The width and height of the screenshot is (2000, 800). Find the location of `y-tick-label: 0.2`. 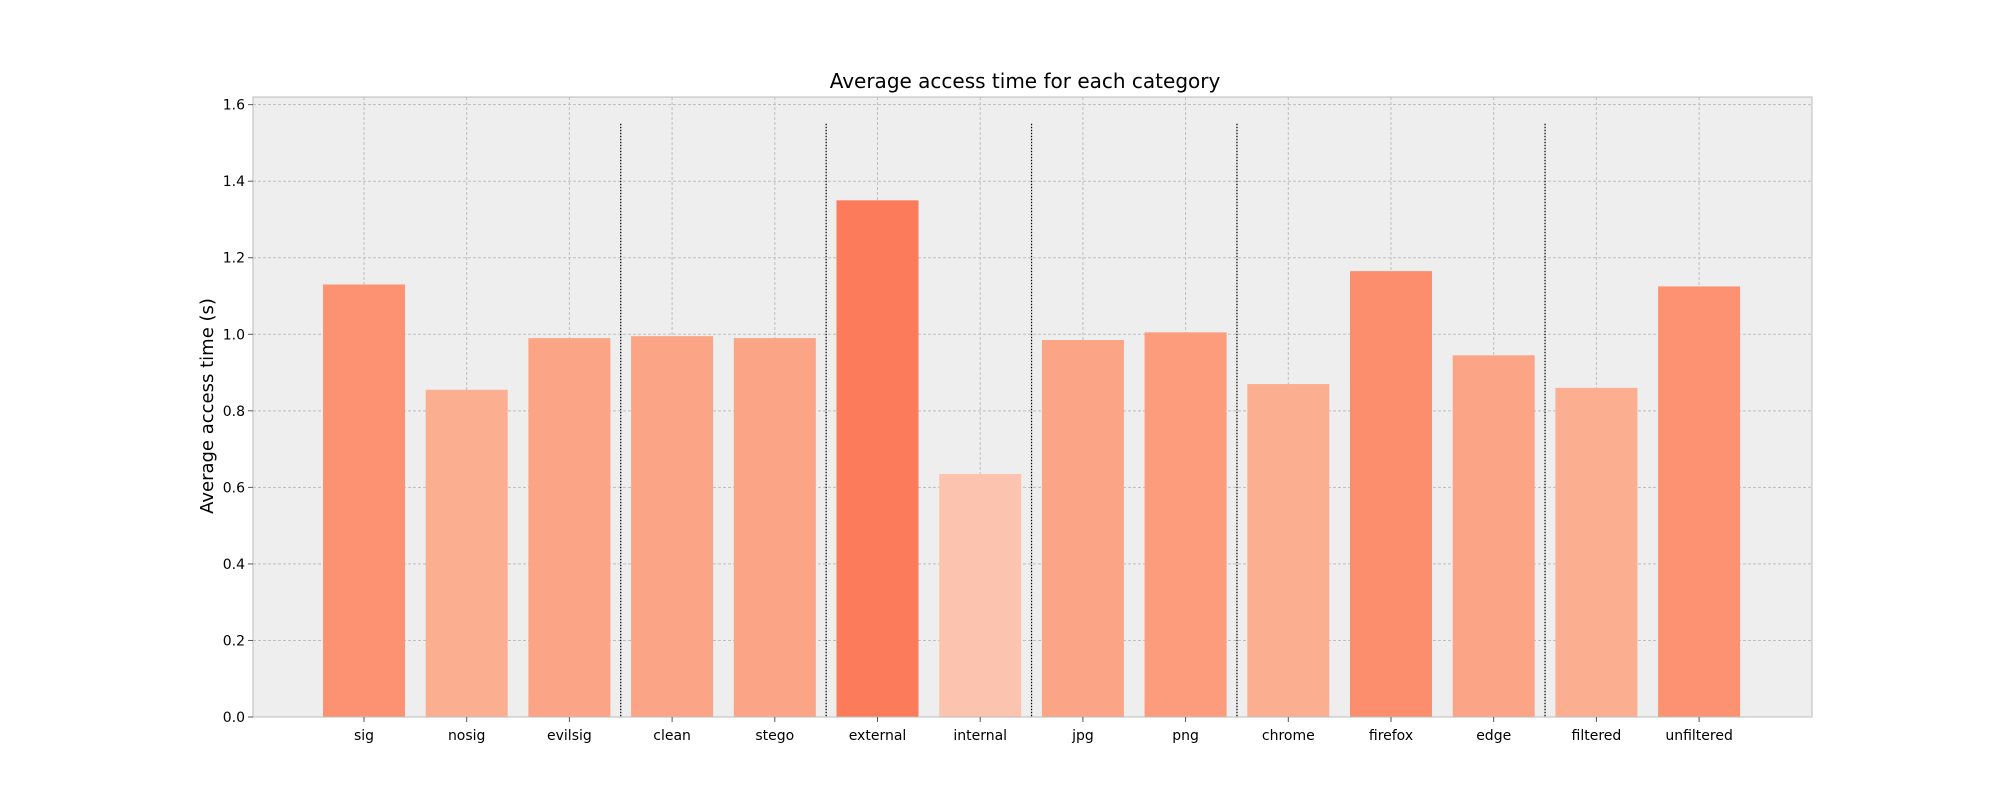

y-tick-label: 0.2 is located at coordinates (234, 641).